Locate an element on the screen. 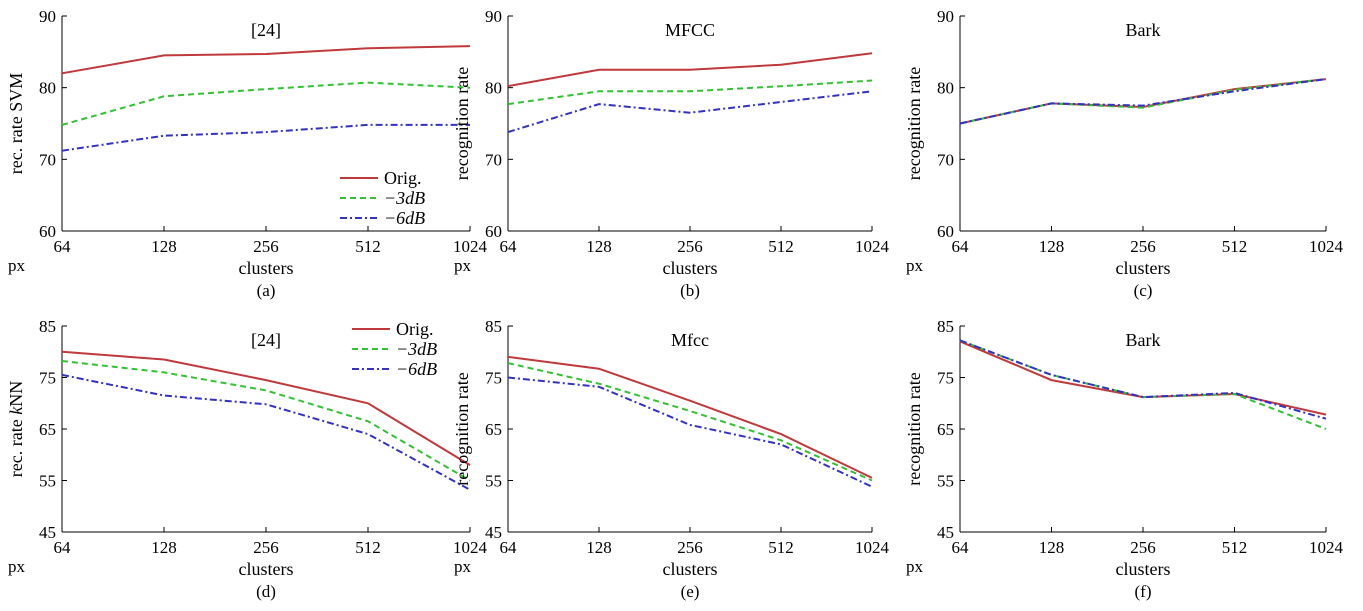 The width and height of the screenshot is (1363, 611). panel-label: (a) is located at coordinates (266, 290).